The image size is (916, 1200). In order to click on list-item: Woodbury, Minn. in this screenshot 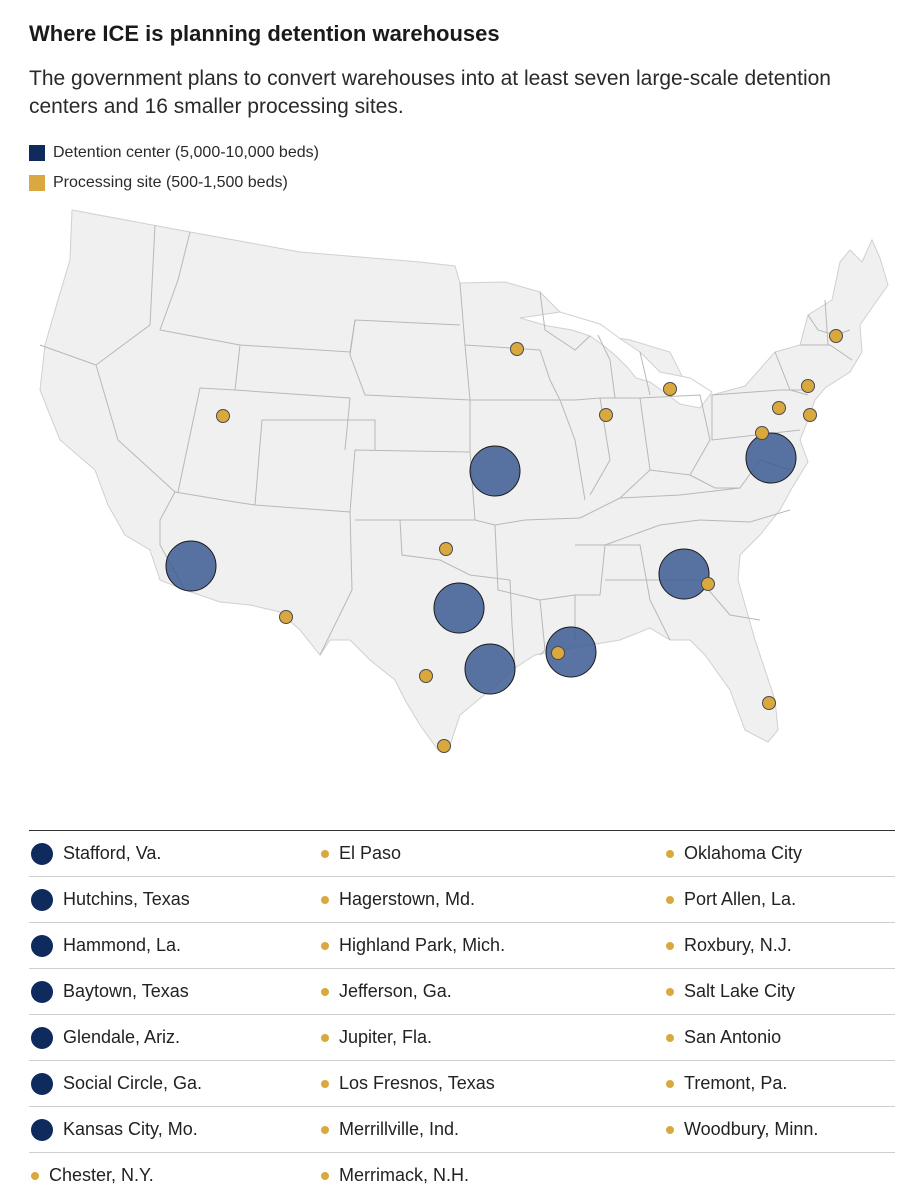, I will do `click(779, 1129)`.